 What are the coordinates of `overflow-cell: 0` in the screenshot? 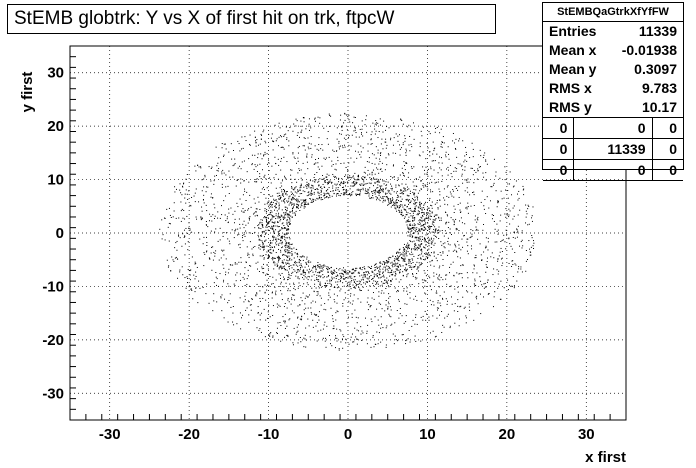 It's located at (559, 149).